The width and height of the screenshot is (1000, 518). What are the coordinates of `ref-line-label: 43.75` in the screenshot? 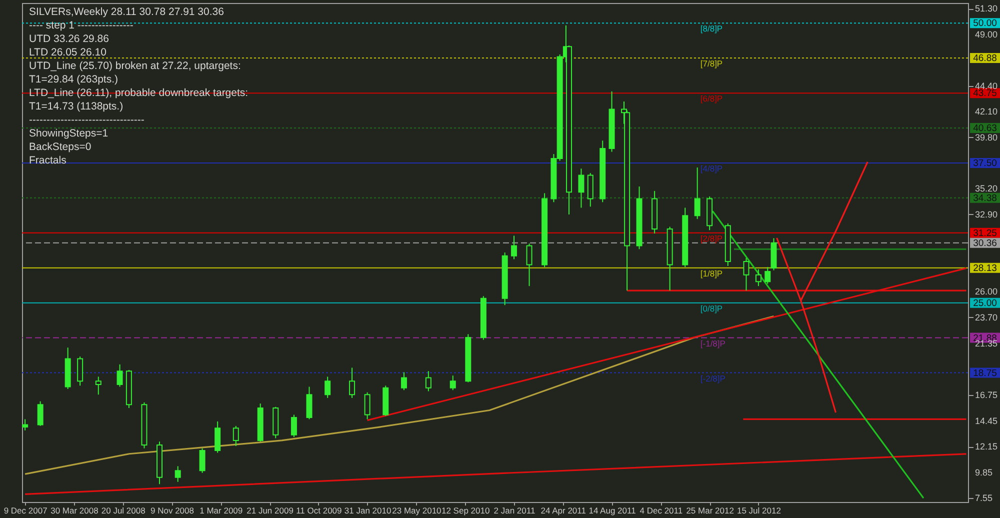 It's located at (985, 94).